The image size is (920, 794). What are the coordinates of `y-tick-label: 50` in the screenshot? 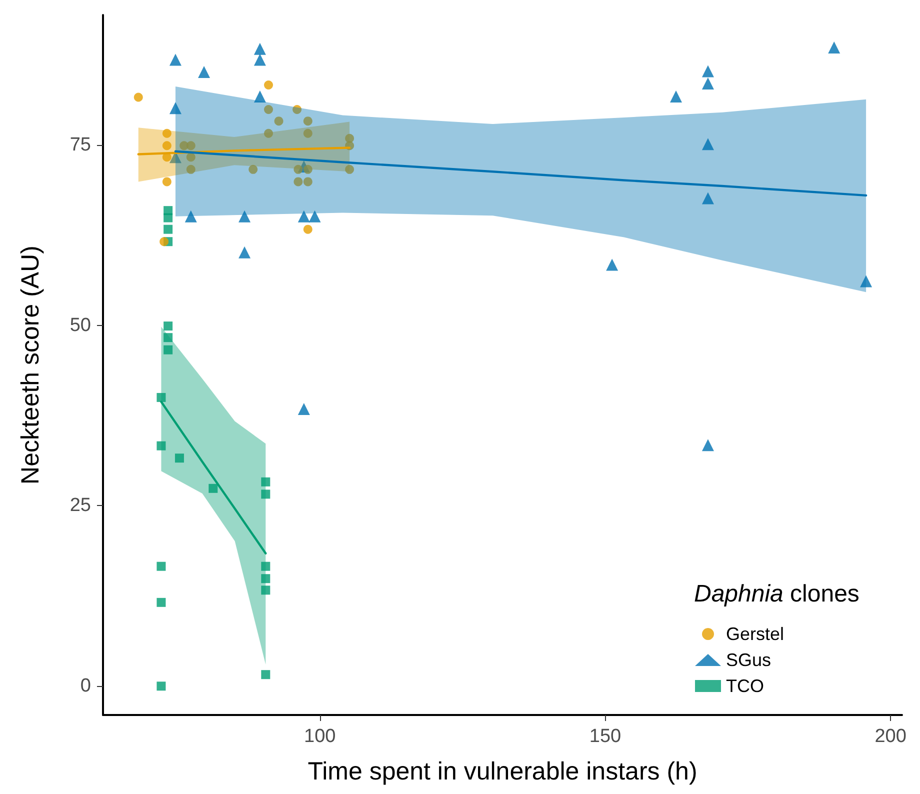 It's located at (80, 325).